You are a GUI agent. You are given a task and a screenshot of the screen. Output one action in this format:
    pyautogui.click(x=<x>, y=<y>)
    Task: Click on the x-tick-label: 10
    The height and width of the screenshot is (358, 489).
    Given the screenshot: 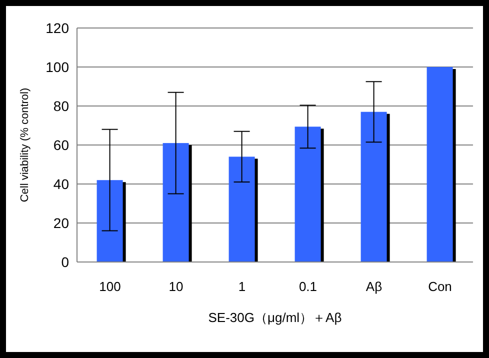 What is the action you would take?
    pyautogui.click(x=176, y=286)
    